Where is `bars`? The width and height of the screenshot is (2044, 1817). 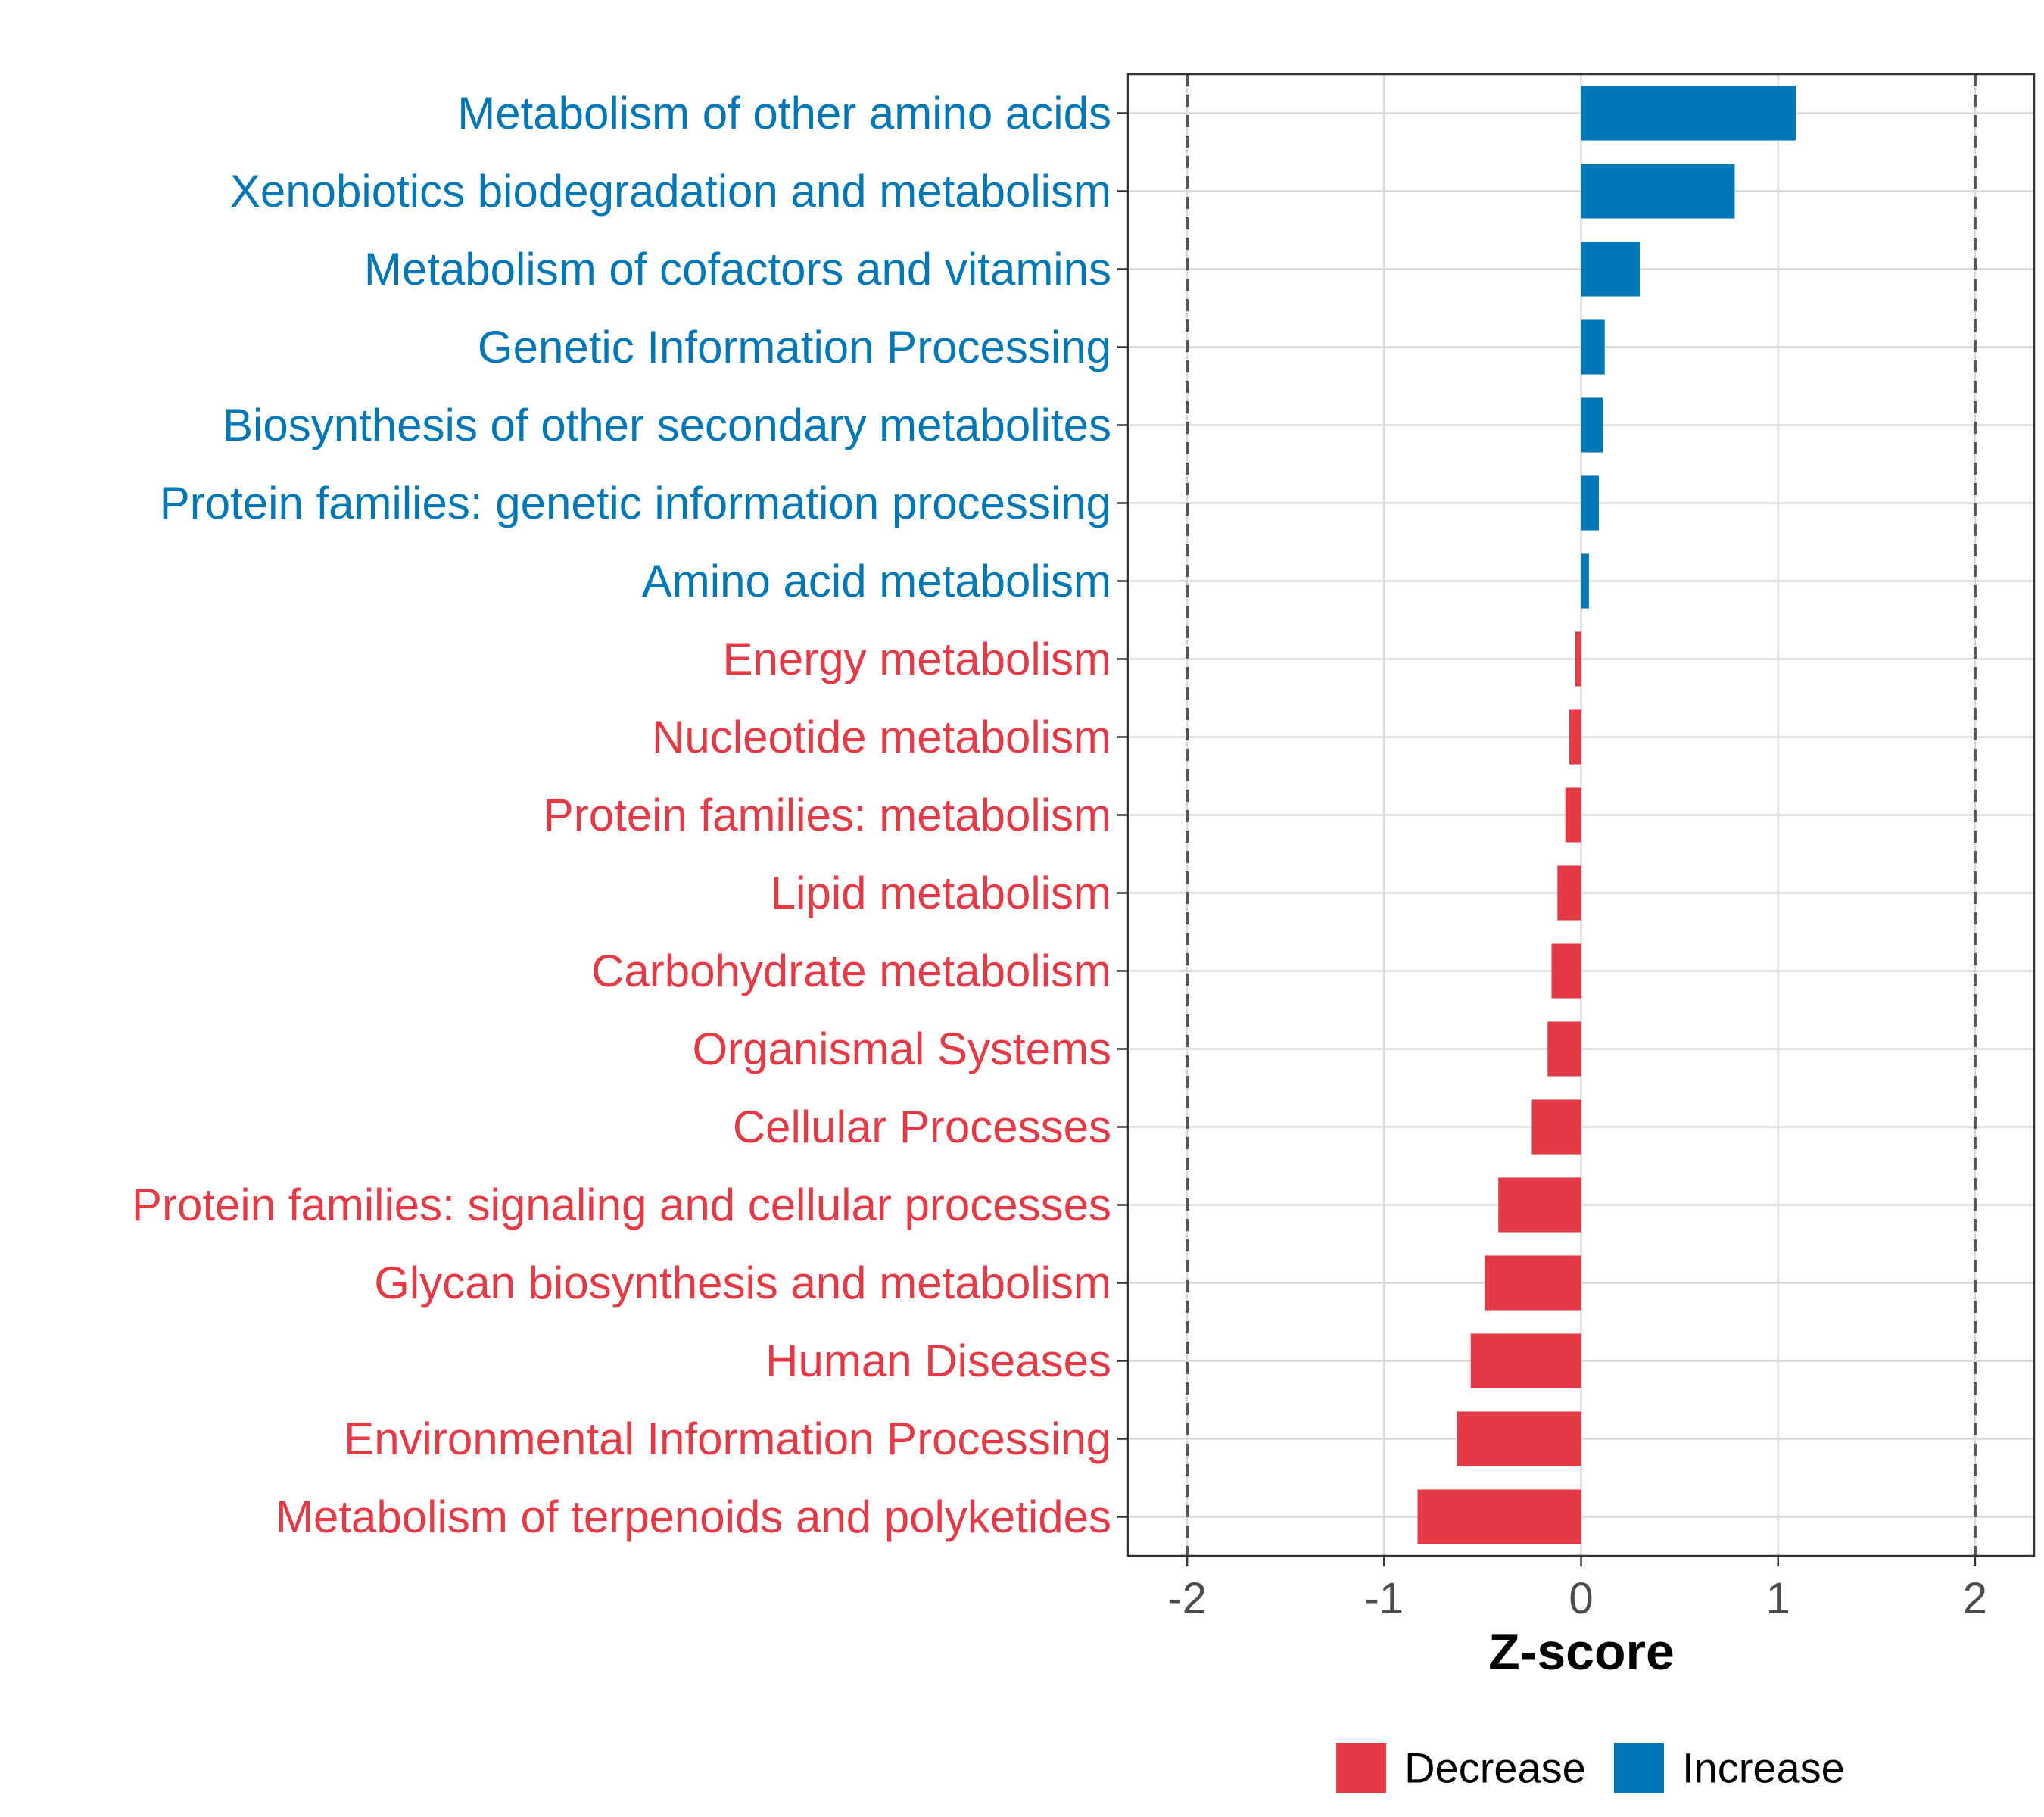
bars is located at coordinates (1606, 815).